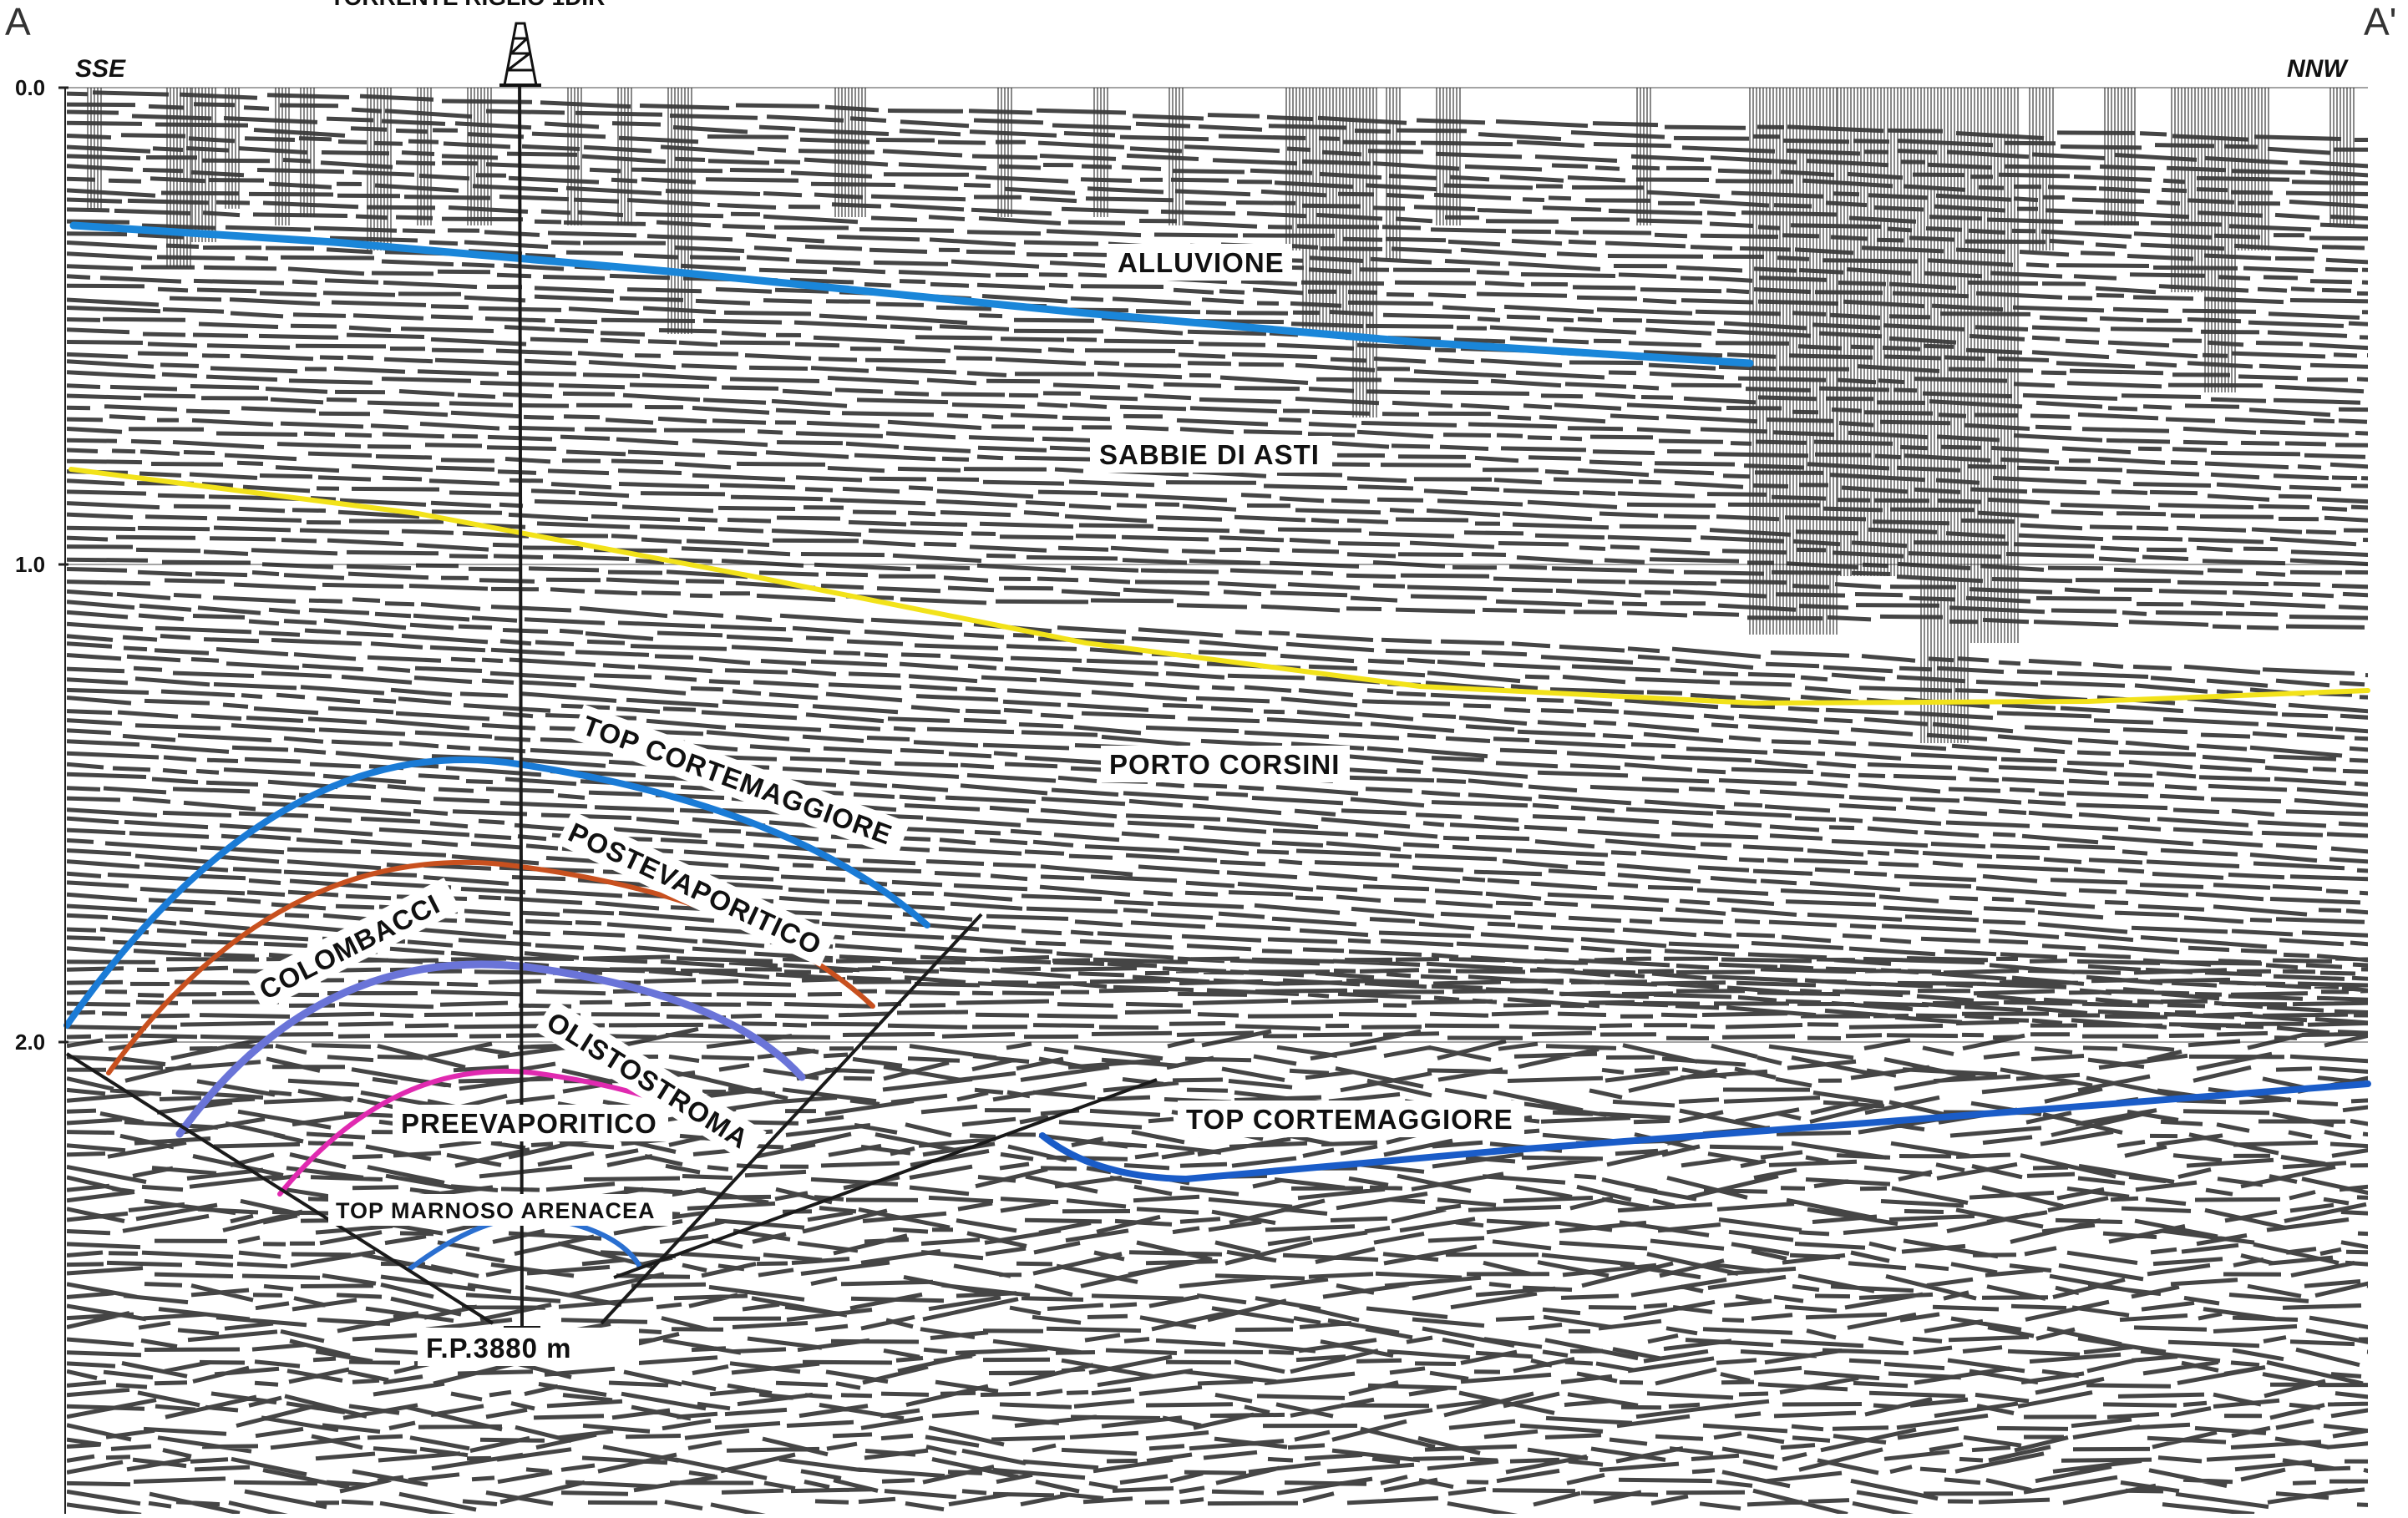  Describe the element at coordinates (529, 1123) in the screenshot. I see `label-preevaporitico: PREEVAPORITICO` at that location.